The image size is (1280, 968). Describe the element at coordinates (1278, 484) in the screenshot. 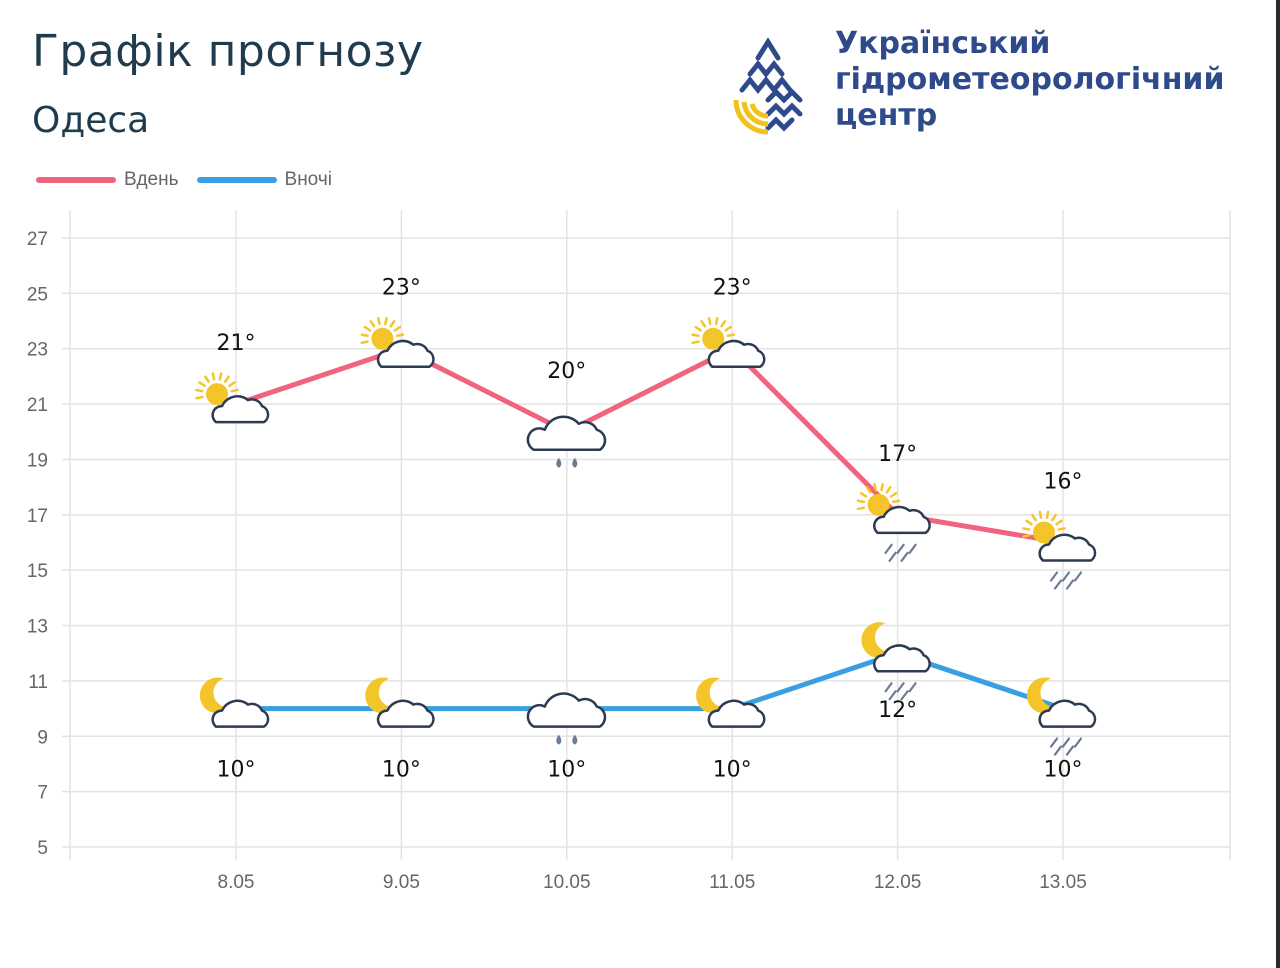

I see `right-edge-divider` at that location.